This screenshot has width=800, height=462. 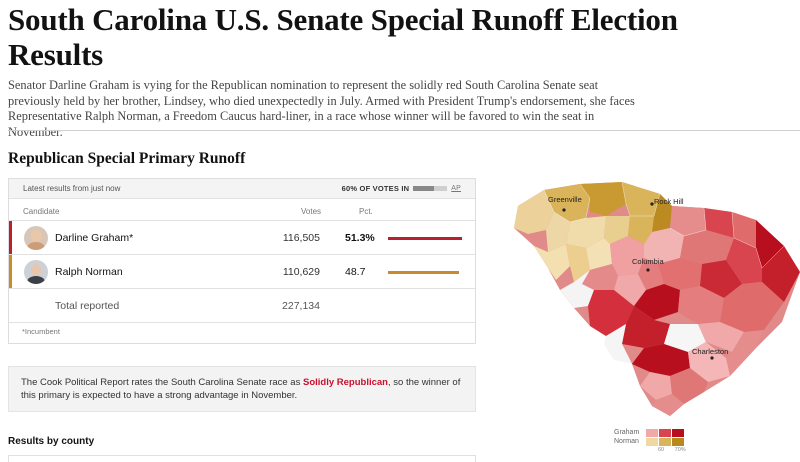 What do you see at coordinates (41, 211) in the screenshot?
I see `candidate-column-header: Candidate` at bounding box center [41, 211].